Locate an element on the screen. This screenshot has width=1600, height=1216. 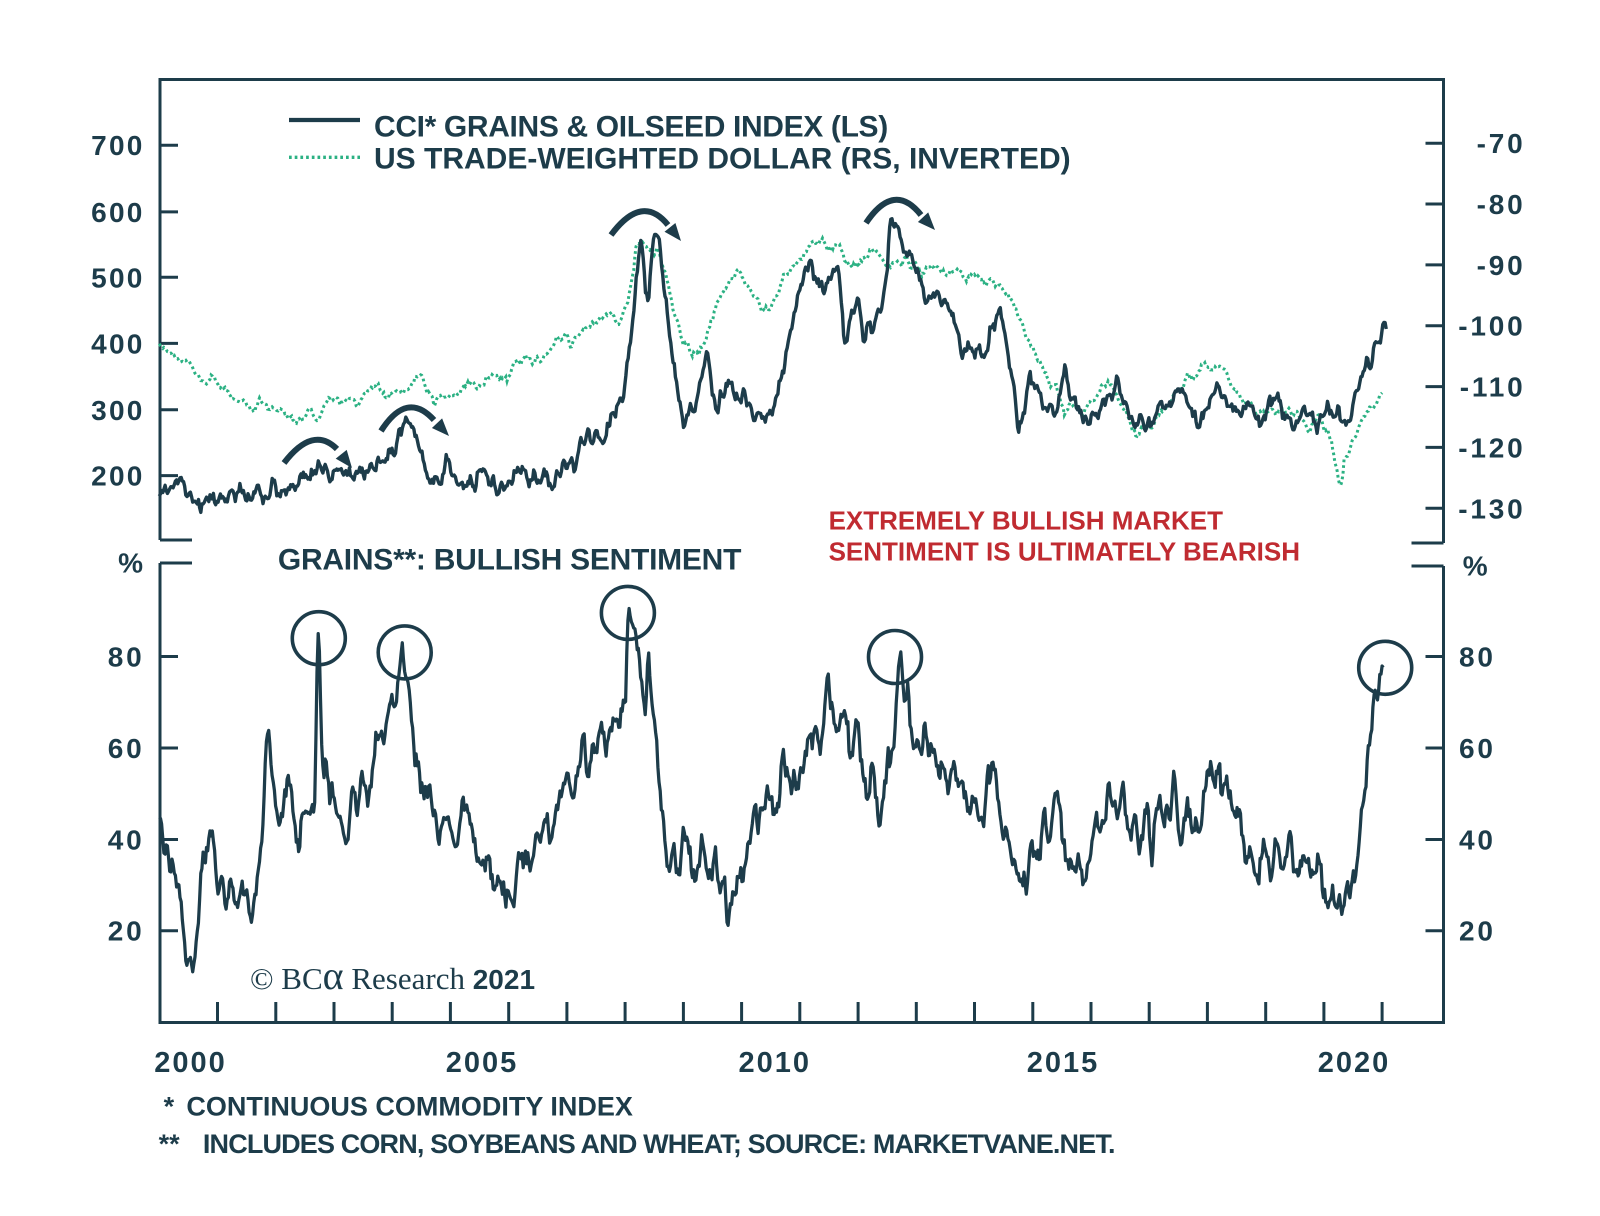
svg-text: -130 is located at coordinates (1491, 508).